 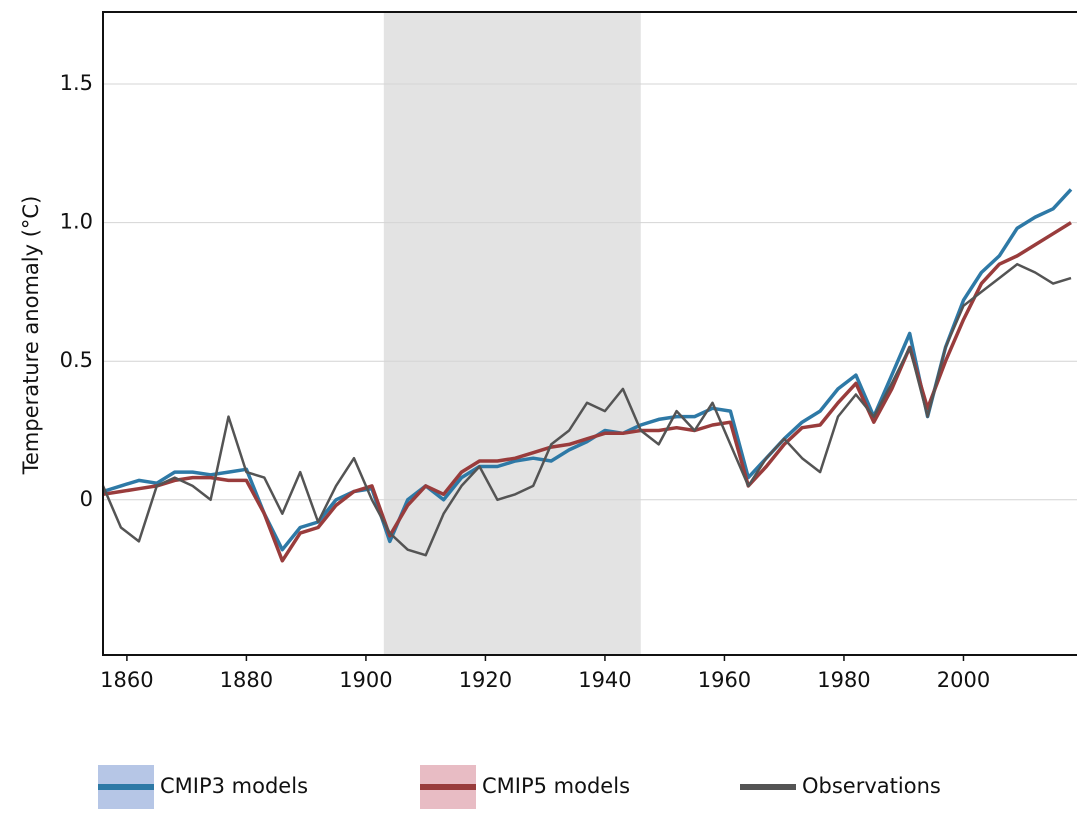 I want to click on x-tick-label: 1960, so click(x=724, y=680).